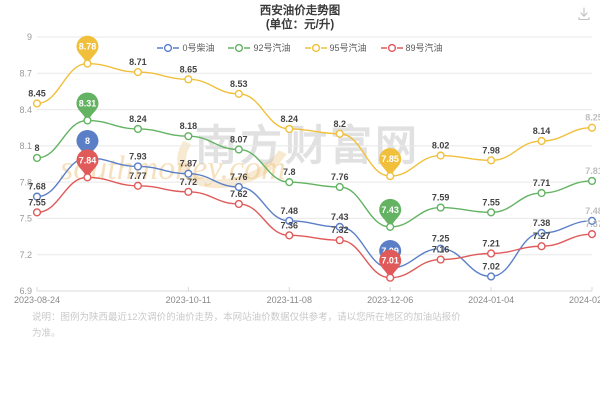 The width and height of the screenshot is (600, 400). What do you see at coordinates (491, 244) in the screenshot?
I see `data-point-label: 7.21` at bounding box center [491, 244].